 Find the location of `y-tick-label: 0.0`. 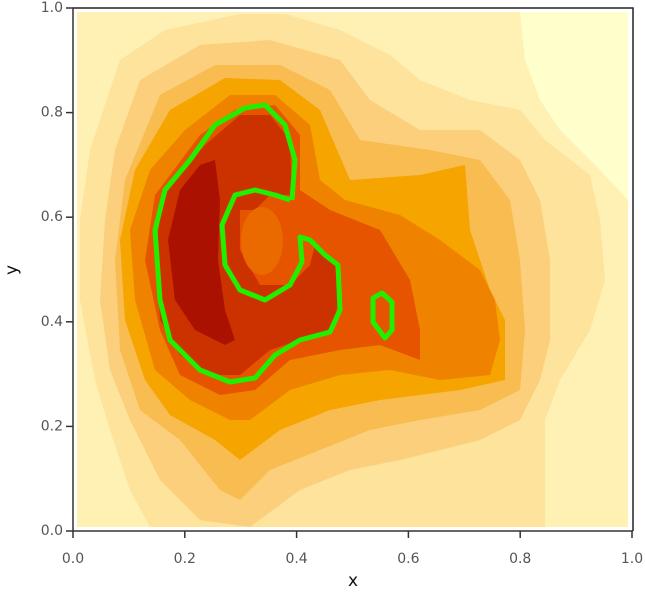

y-tick-label: 0.0 is located at coordinates (52, 531).